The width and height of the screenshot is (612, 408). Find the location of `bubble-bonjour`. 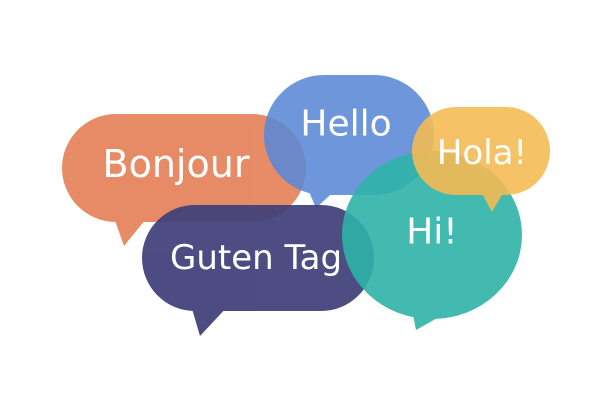

bubble-bonjour is located at coordinates (184, 180).